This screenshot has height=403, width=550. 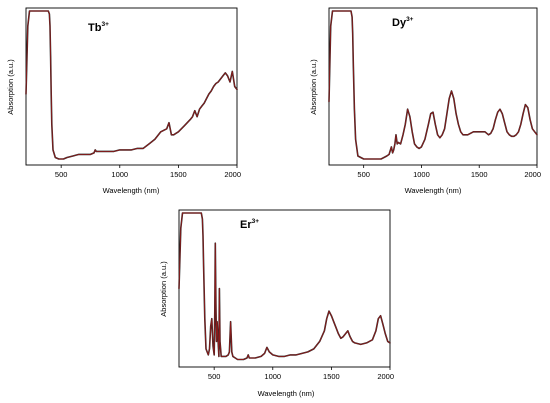 What do you see at coordinates (249, 224) in the screenshot?
I see `panel-title: Er3+` at bounding box center [249, 224].